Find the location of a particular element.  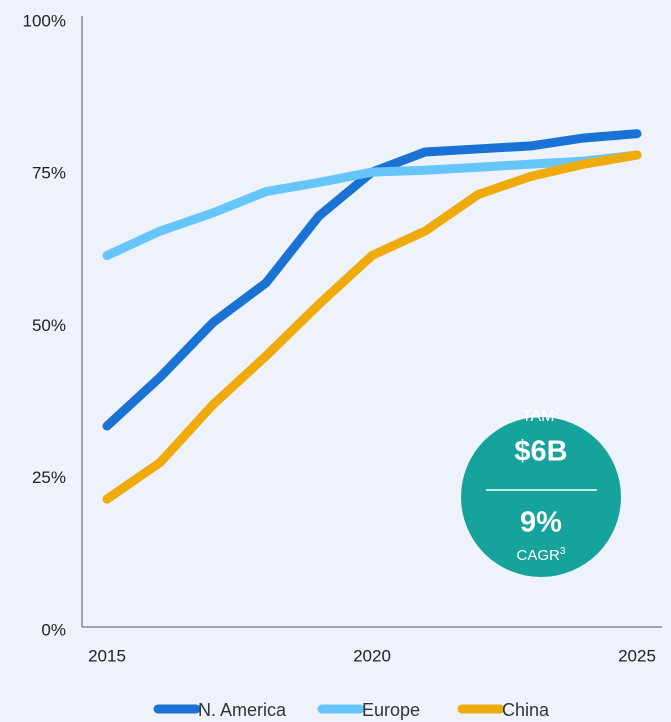

tam-label: TAM2 is located at coordinates (541, 416).